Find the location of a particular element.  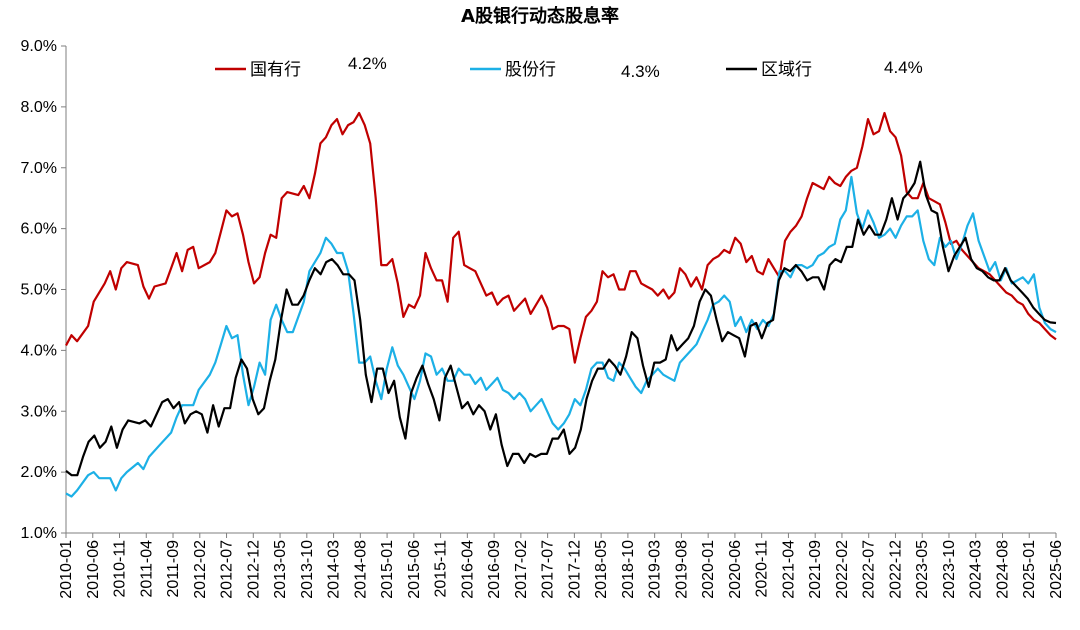

x-tick-label: 2017-12 is located at coordinates (574, 569).